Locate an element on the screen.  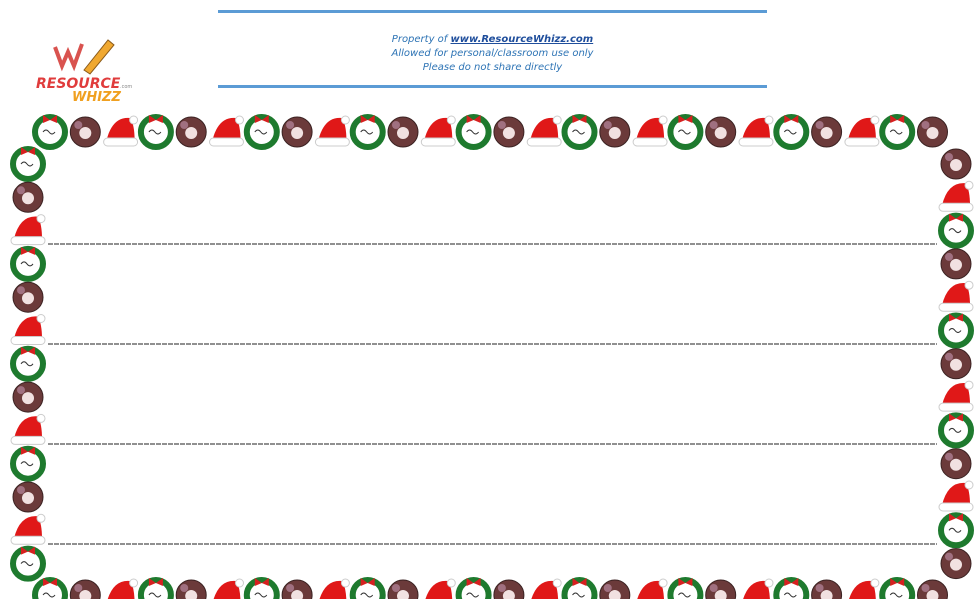
site-link: www.ResourceWhizz.com is located at coordinates (522, 39).